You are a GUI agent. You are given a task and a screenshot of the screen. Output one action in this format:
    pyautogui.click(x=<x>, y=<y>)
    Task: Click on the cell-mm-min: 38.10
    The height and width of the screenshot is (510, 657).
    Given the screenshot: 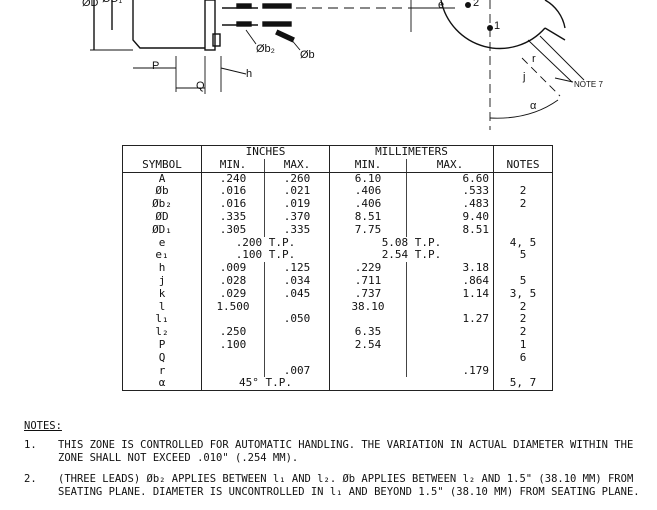 What is the action you would take?
    pyautogui.click(x=368, y=307)
    